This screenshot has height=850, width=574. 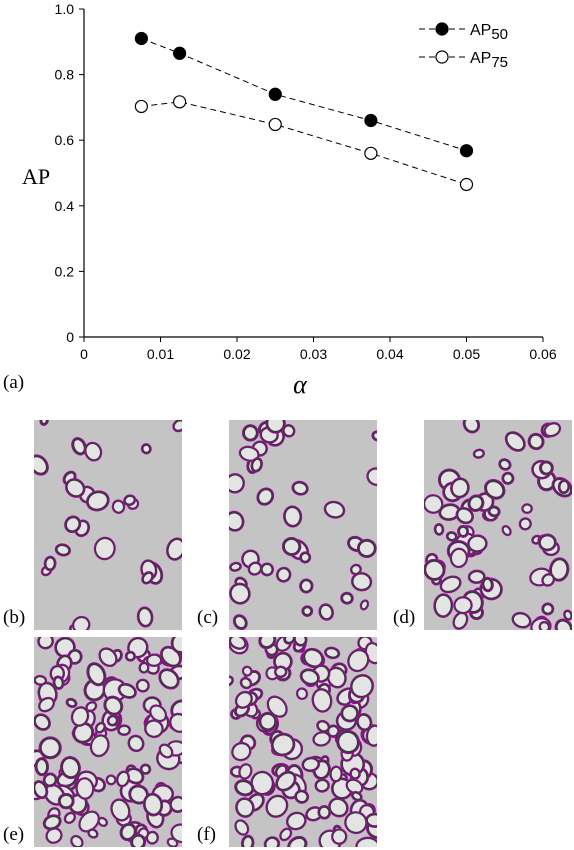 What do you see at coordinates (304, 111) in the screenshot?
I see `series-lines` at bounding box center [304, 111].